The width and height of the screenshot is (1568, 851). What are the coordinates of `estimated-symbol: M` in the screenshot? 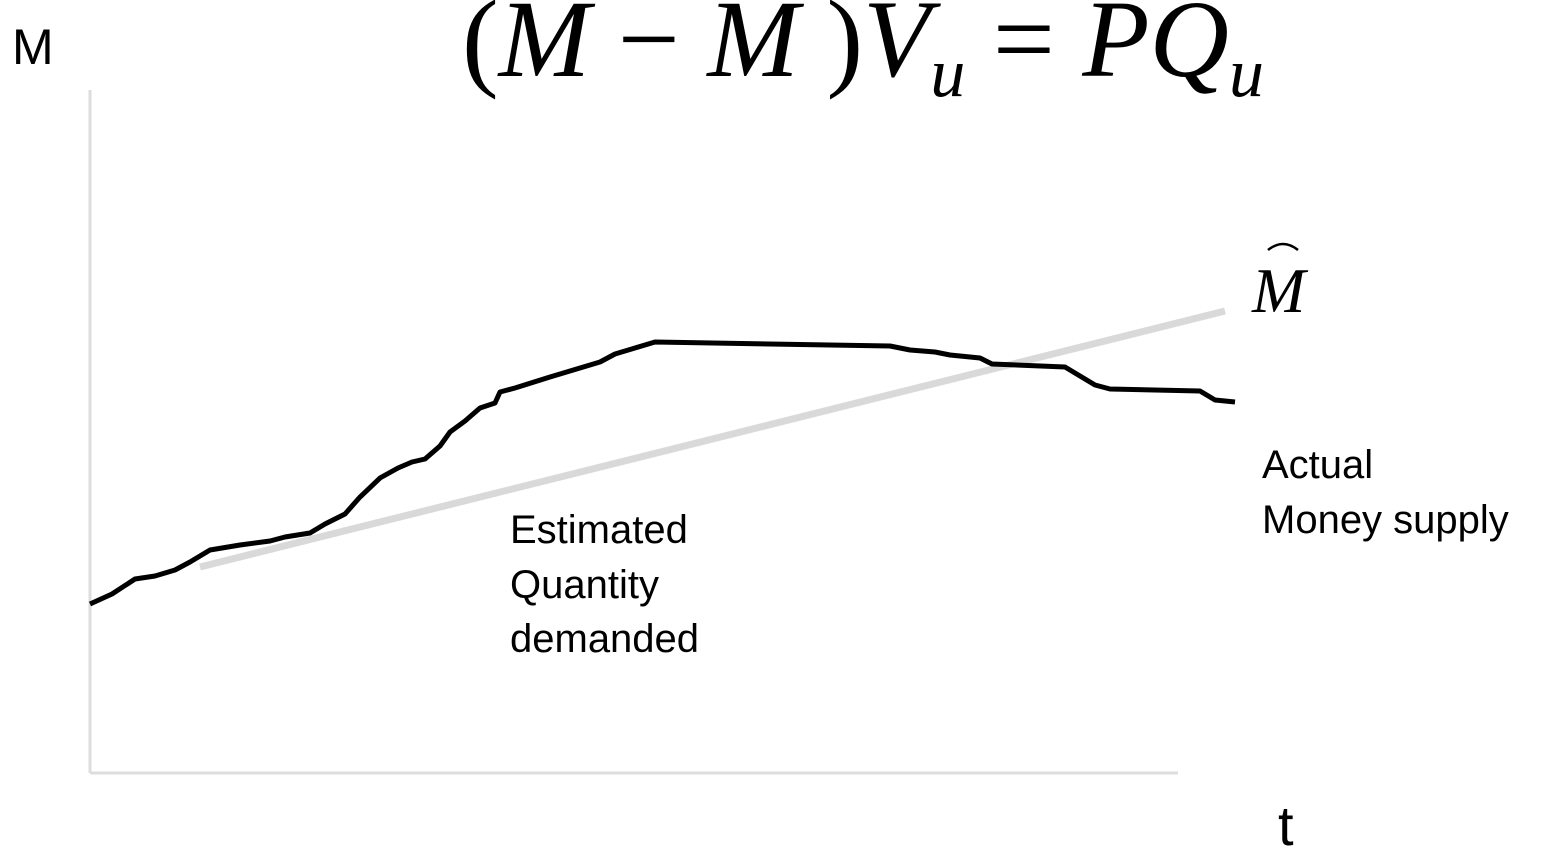 It's located at (1280, 290).